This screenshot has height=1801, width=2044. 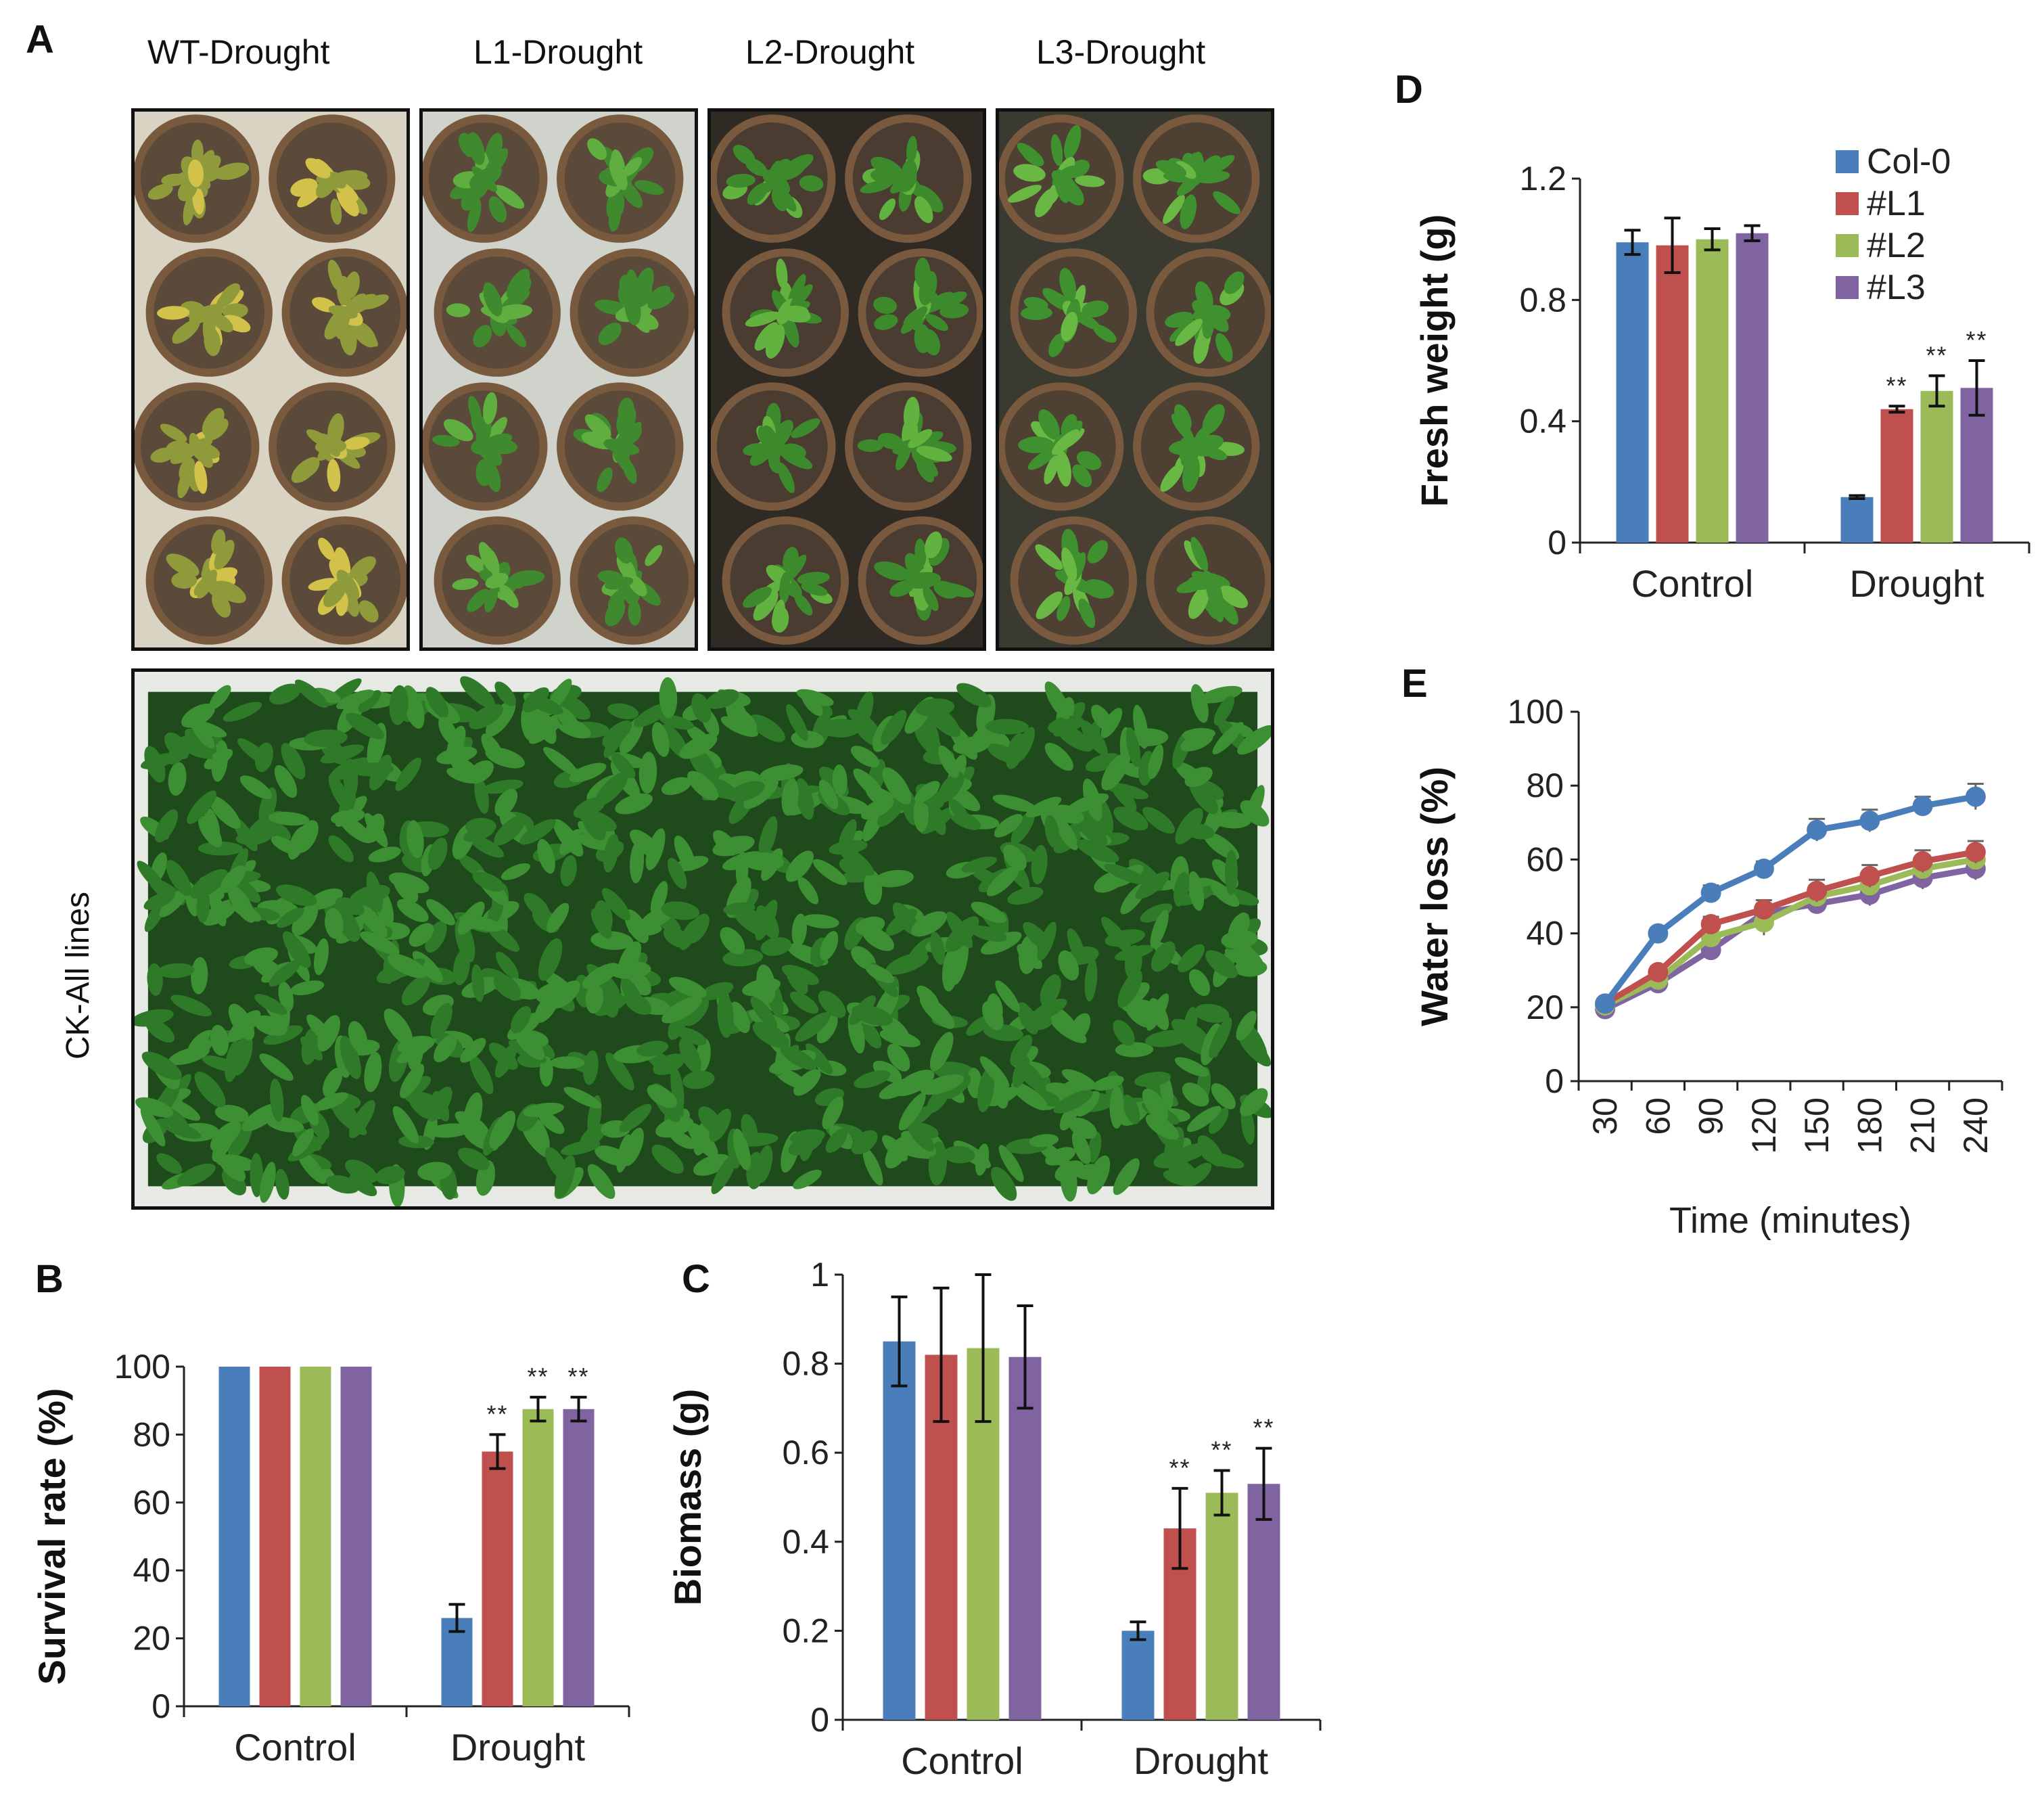 What do you see at coordinates (1923, 1125) in the screenshot?
I see `x-tick-label: 210` at bounding box center [1923, 1125].